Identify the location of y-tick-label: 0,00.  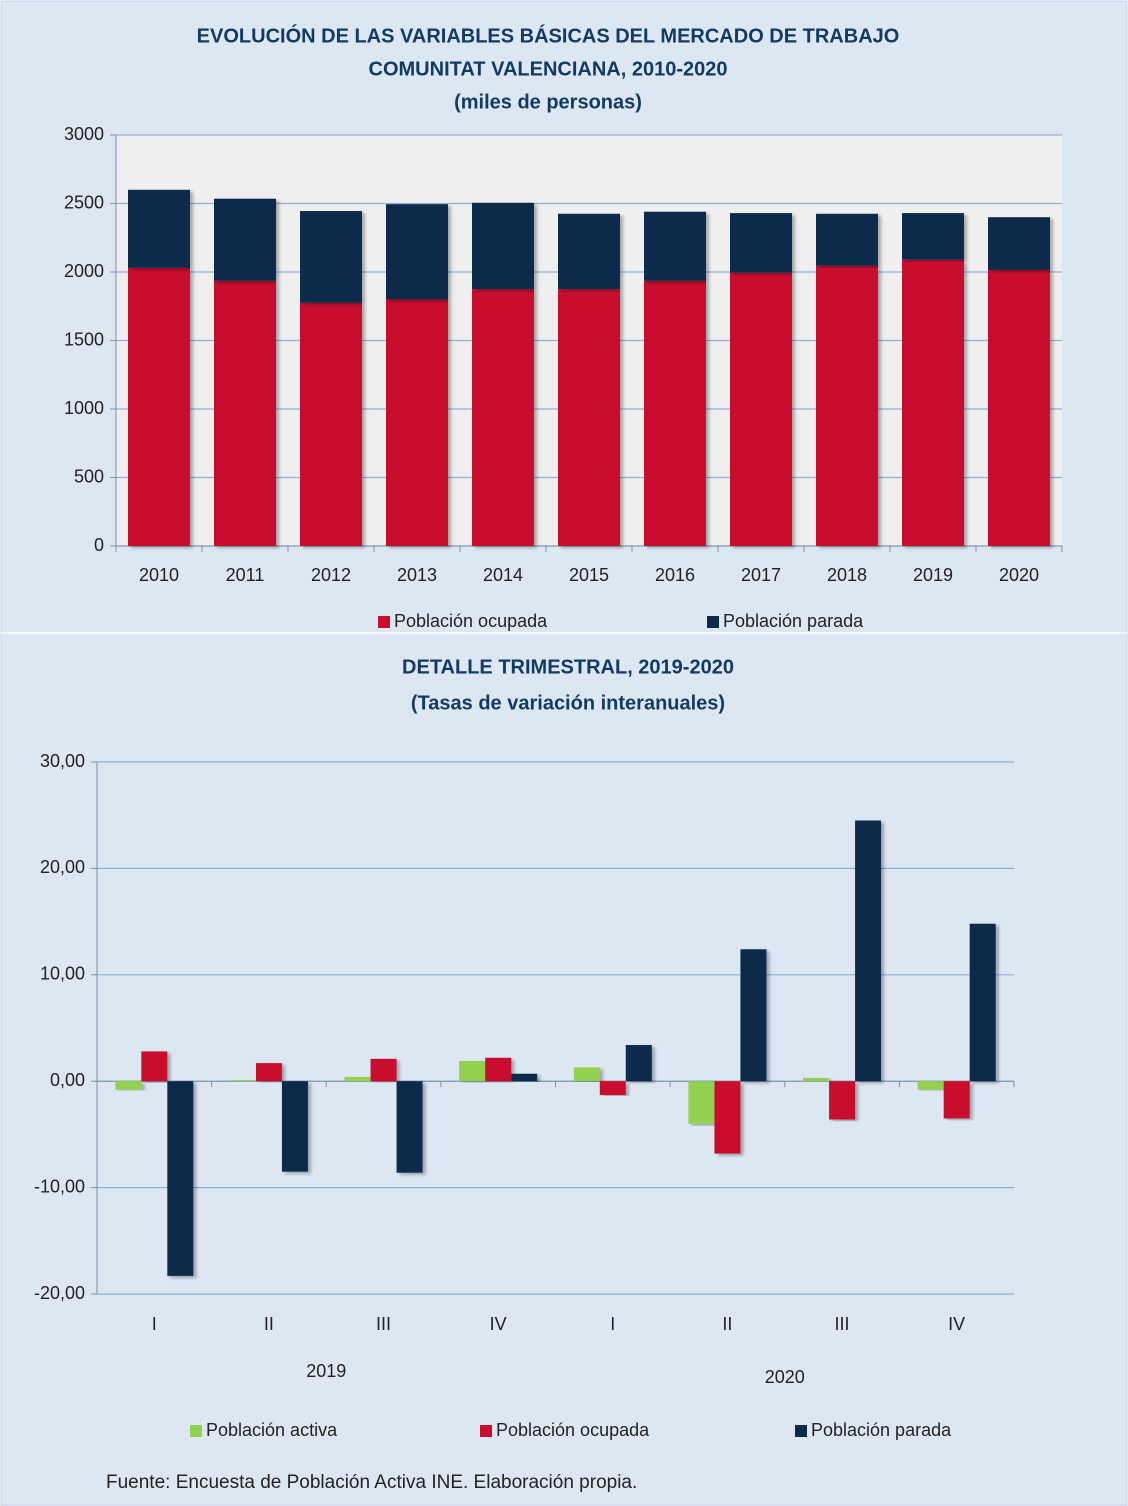
(67, 1080).